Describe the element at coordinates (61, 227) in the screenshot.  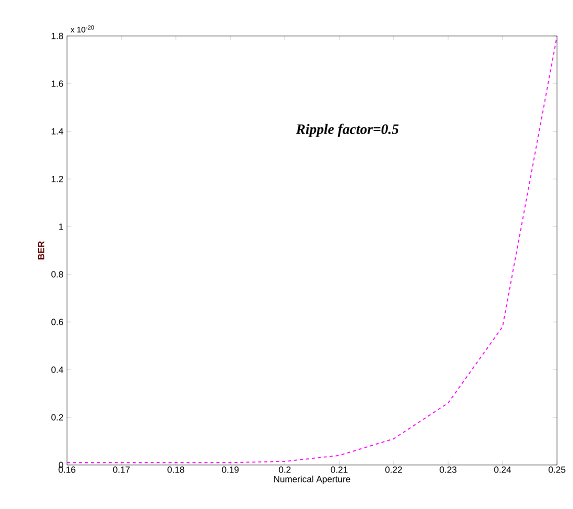
I see `y-tick-label: 1` at that location.